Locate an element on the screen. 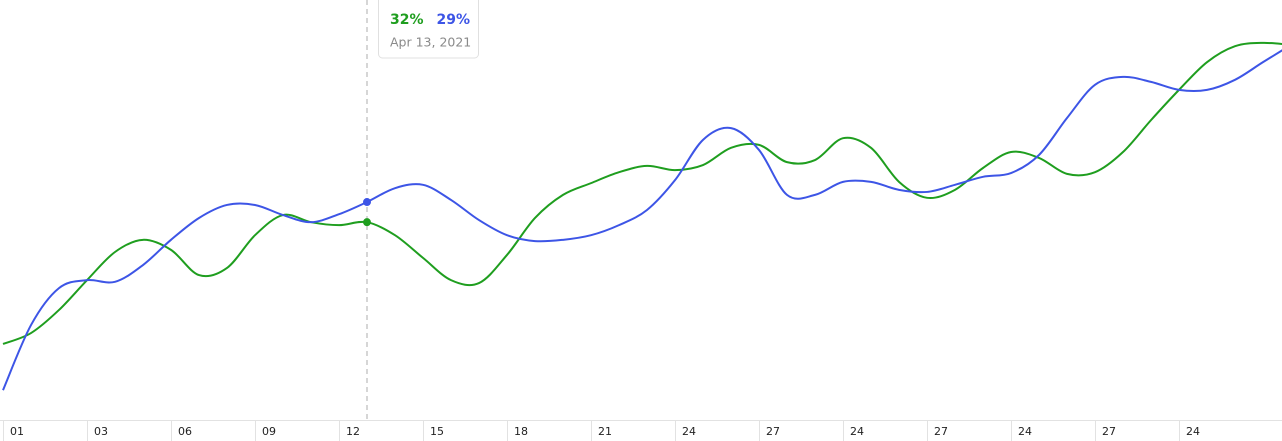  tooltip-box is located at coordinates (428, 29).